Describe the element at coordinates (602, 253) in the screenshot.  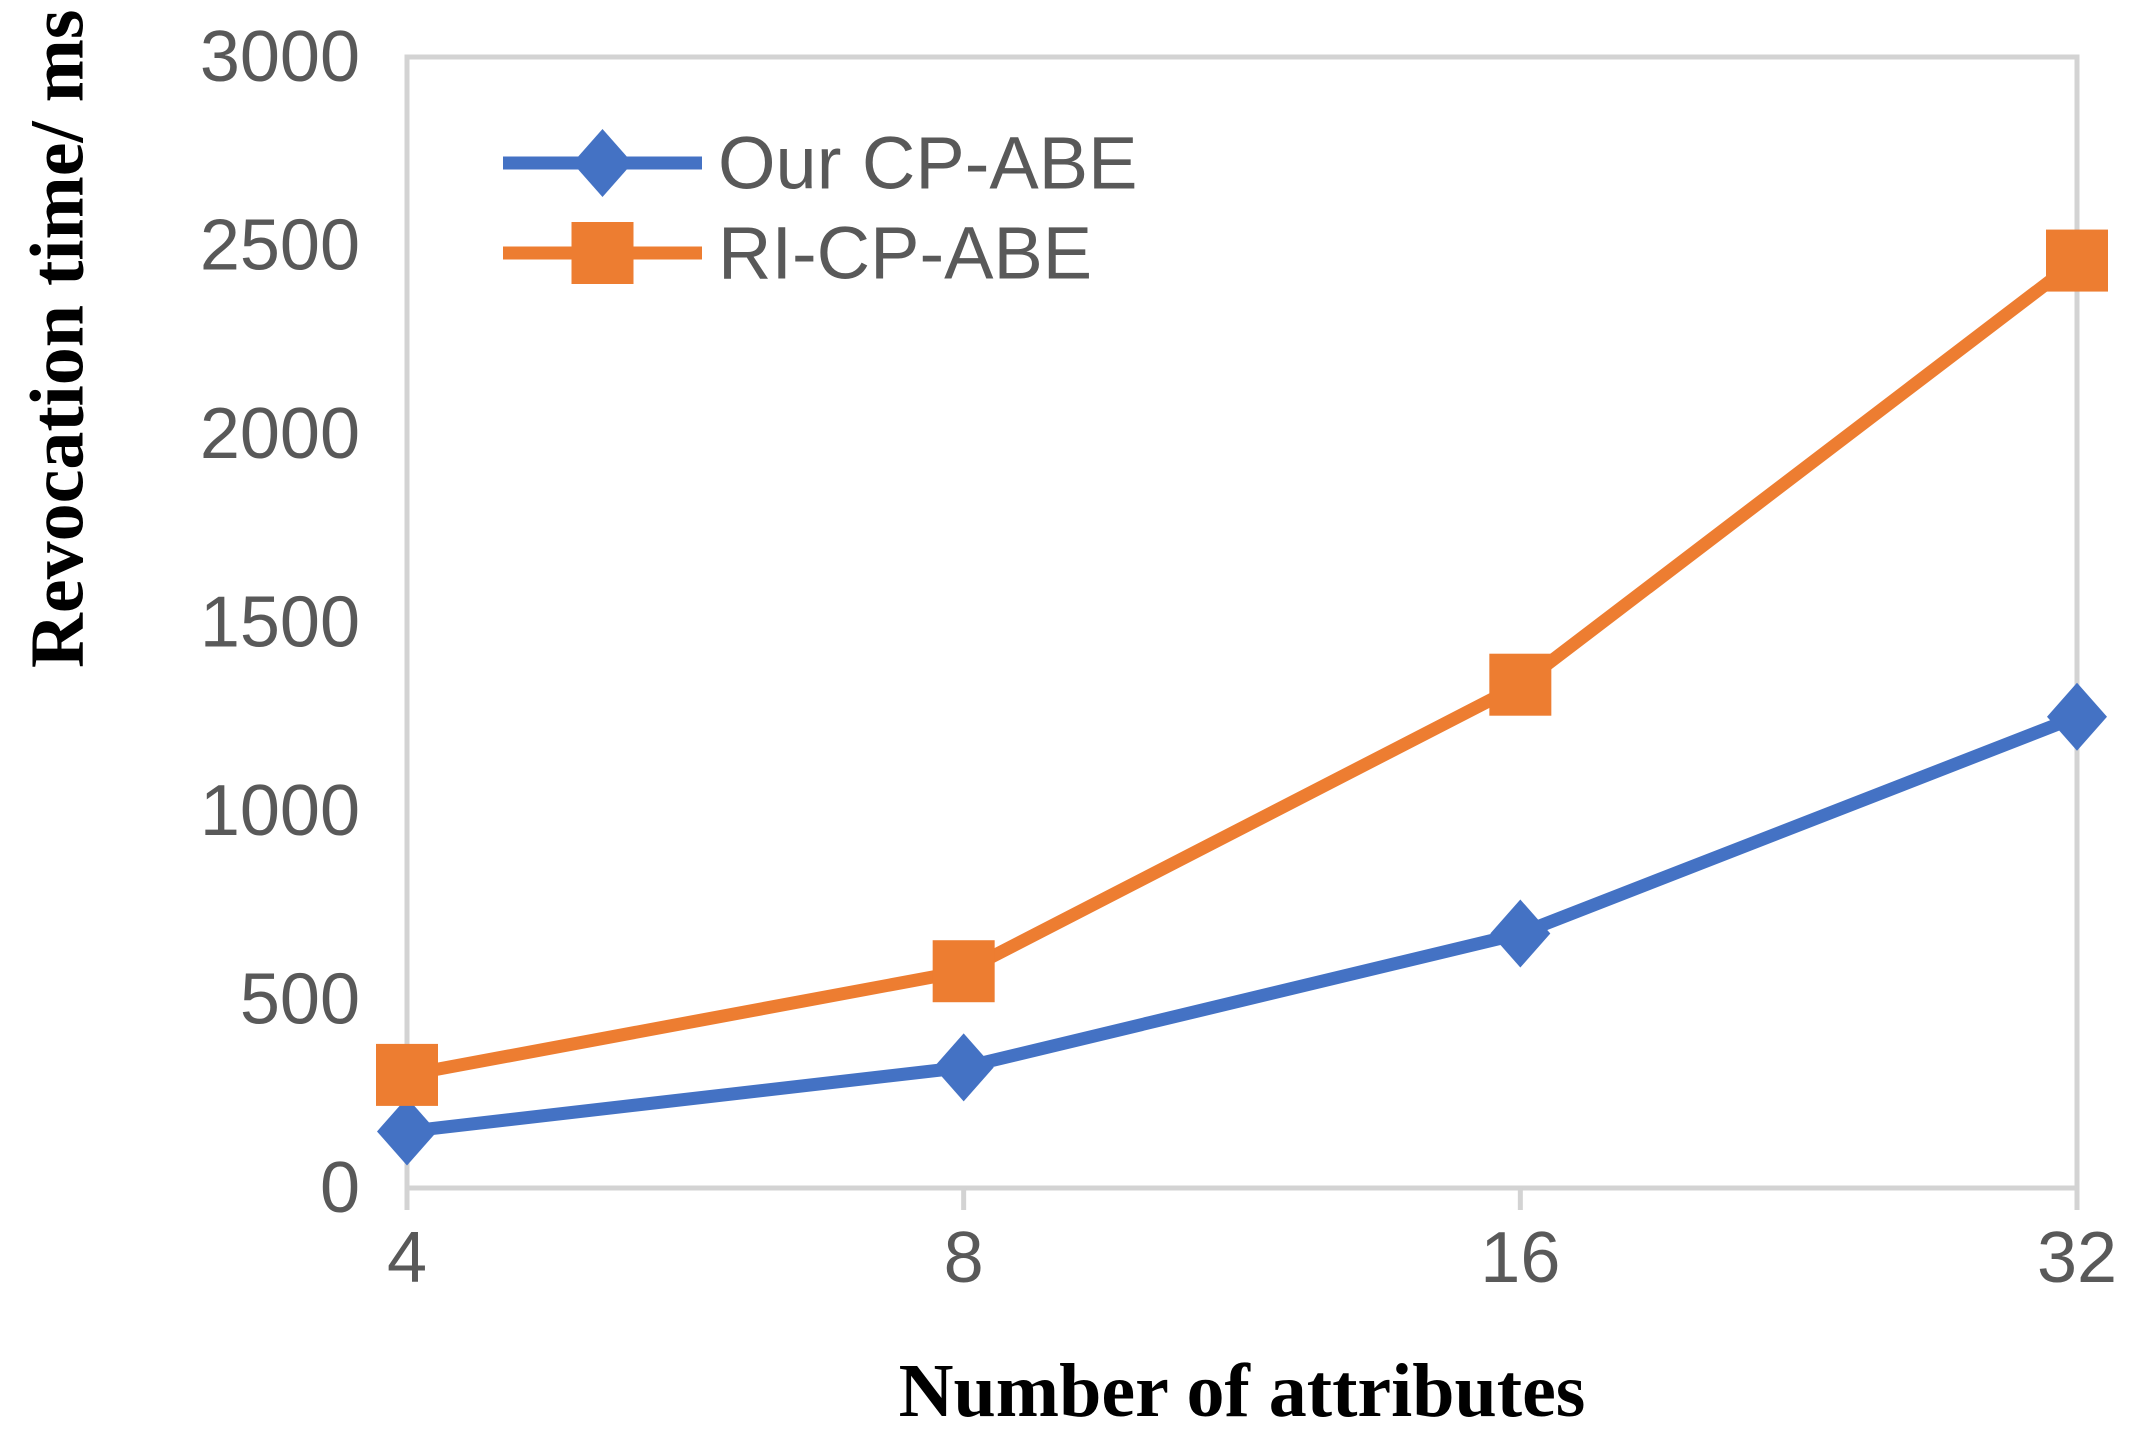
I see `legend-marker-square` at that location.